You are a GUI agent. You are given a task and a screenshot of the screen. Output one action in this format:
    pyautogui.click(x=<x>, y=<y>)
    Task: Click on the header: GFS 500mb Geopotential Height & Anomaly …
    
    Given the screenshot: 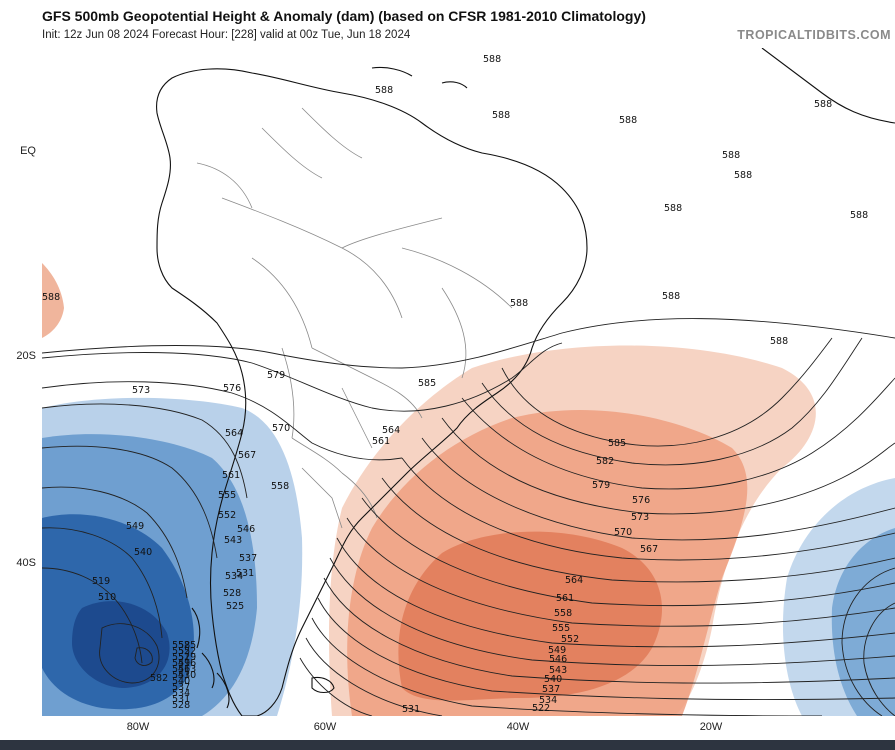 What is the action you would take?
    pyautogui.click(x=447, y=24)
    